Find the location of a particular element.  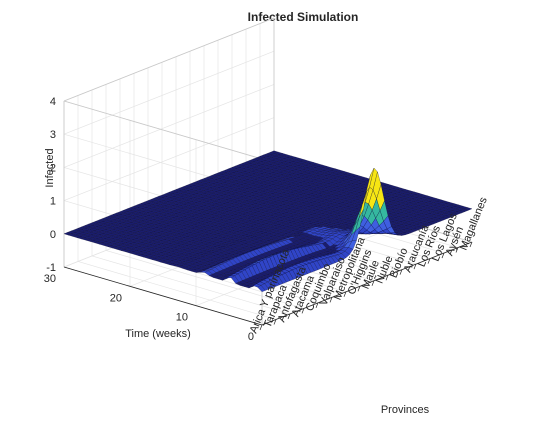

y-tick-label: 20 is located at coordinates (116, 298).